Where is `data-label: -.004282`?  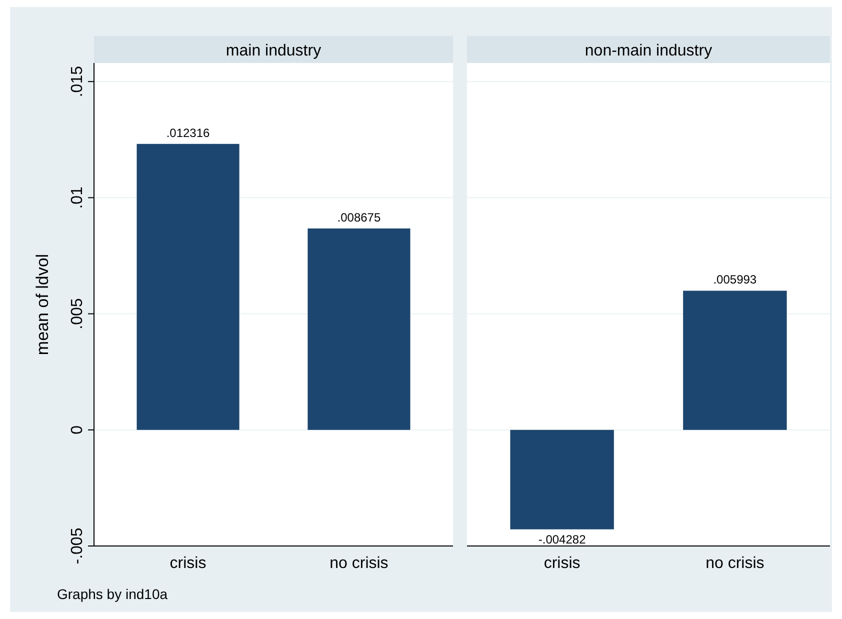
data-label: -.004282 is located at coordinates (562, 539).